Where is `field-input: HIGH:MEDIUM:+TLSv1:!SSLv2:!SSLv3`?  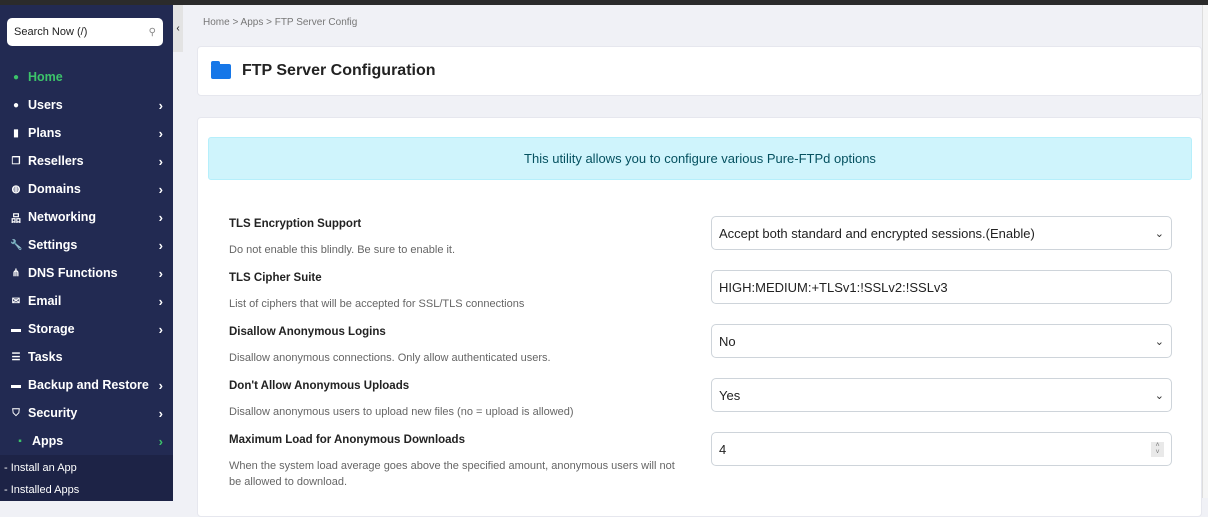 field-input: HIGH:MEDIUM:+TLSv1:!SSLv2:!SSLv3 is located at coordinates (941, 287).